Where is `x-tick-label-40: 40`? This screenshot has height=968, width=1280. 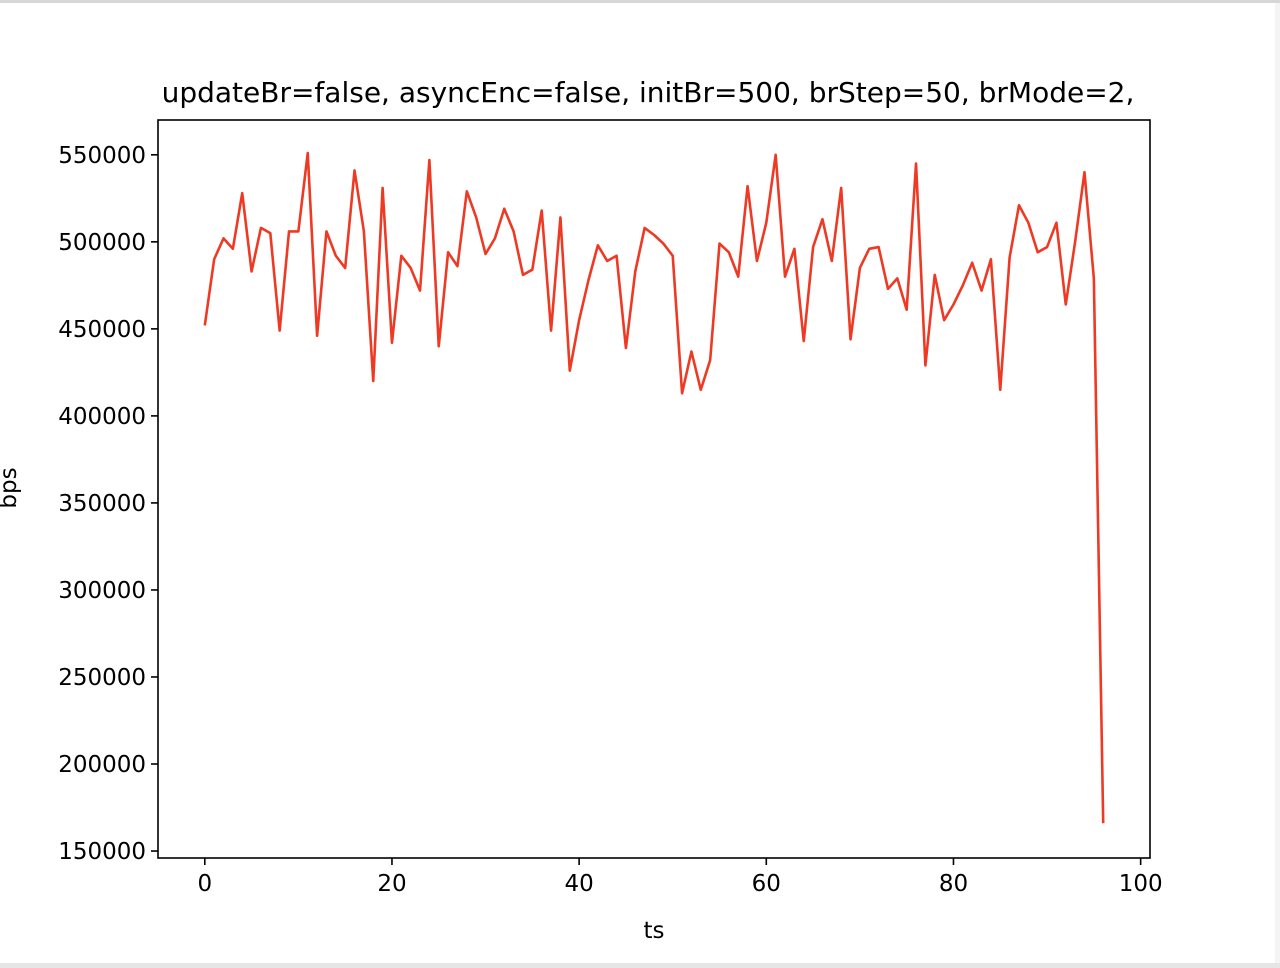 x-tick-label-40: 40 is located at coordinates (578, 884).